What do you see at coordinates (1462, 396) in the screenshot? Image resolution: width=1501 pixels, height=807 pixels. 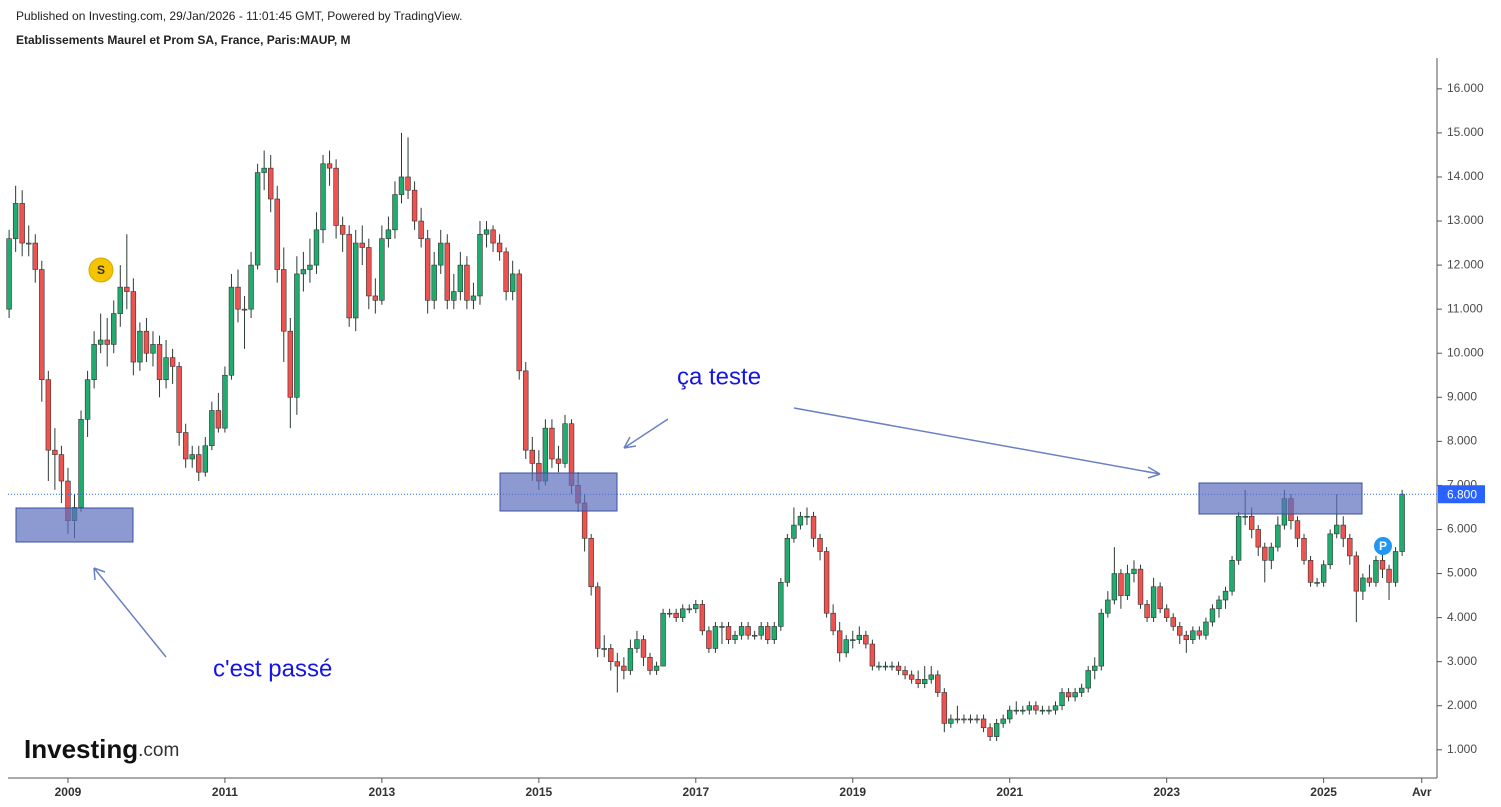 I see `y-tick-label: 9.000` at bounding box center [1462, 396].